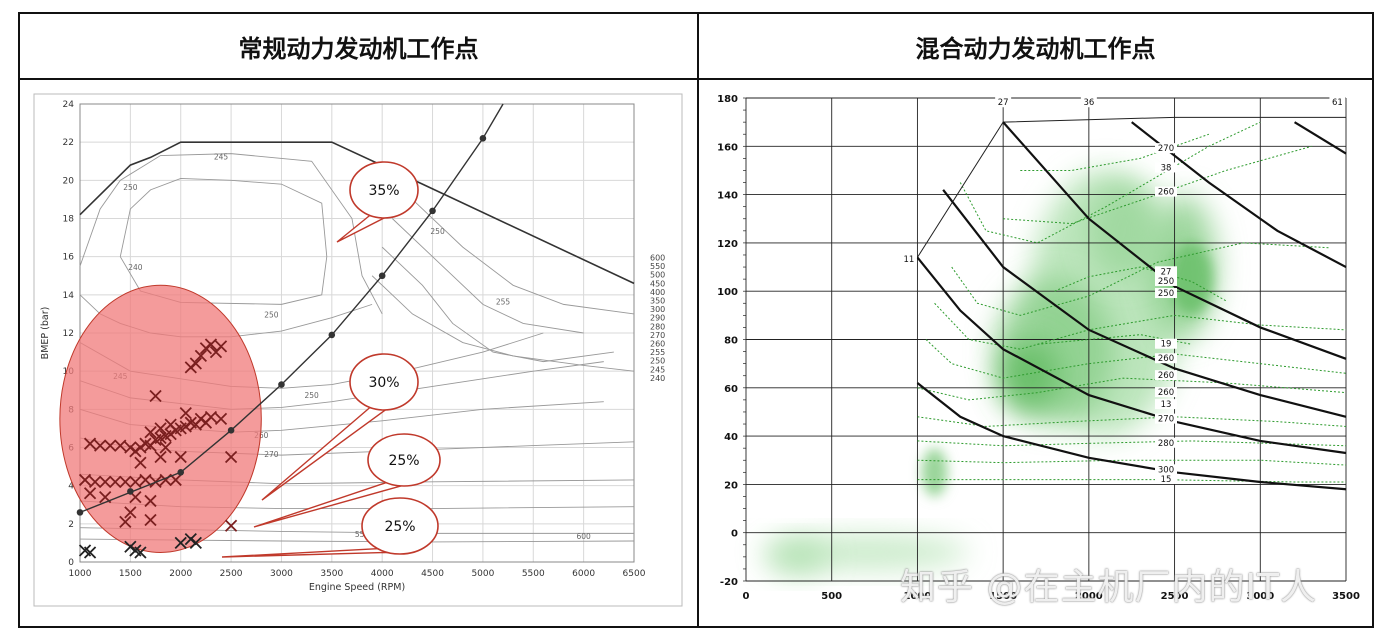 The width and height of the screenshot is (1392, 640). What do you see at coordinates (583, 536) in the screenshot?
I see `bsfc-contour-label: 600` at bounding box center [583, 536].